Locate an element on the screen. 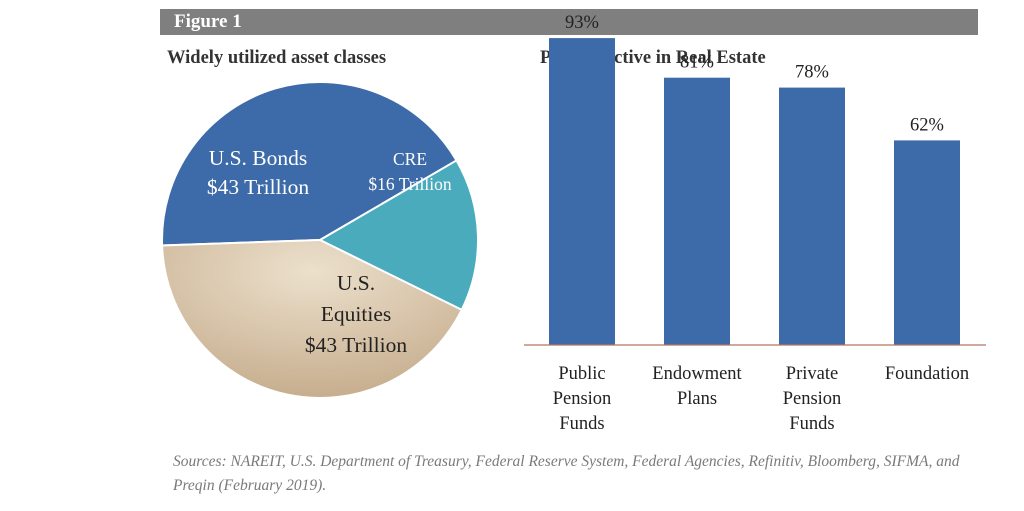 The width and height of the screenshot is (1024, 511). bar-value-label: 62% is located at coordinates (927, 125).